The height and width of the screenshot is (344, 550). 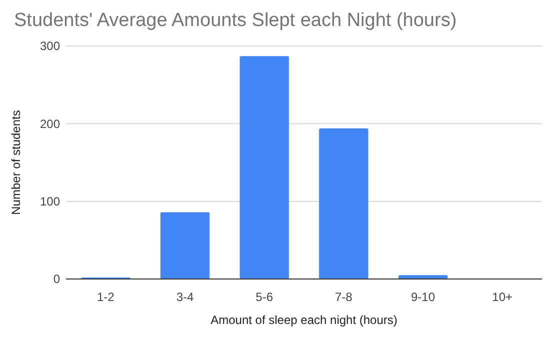 What do you see at coordinates (265, 297) in the screenshot?
I see `x-tick-label: 5-6` at bounding box center [265, 297].